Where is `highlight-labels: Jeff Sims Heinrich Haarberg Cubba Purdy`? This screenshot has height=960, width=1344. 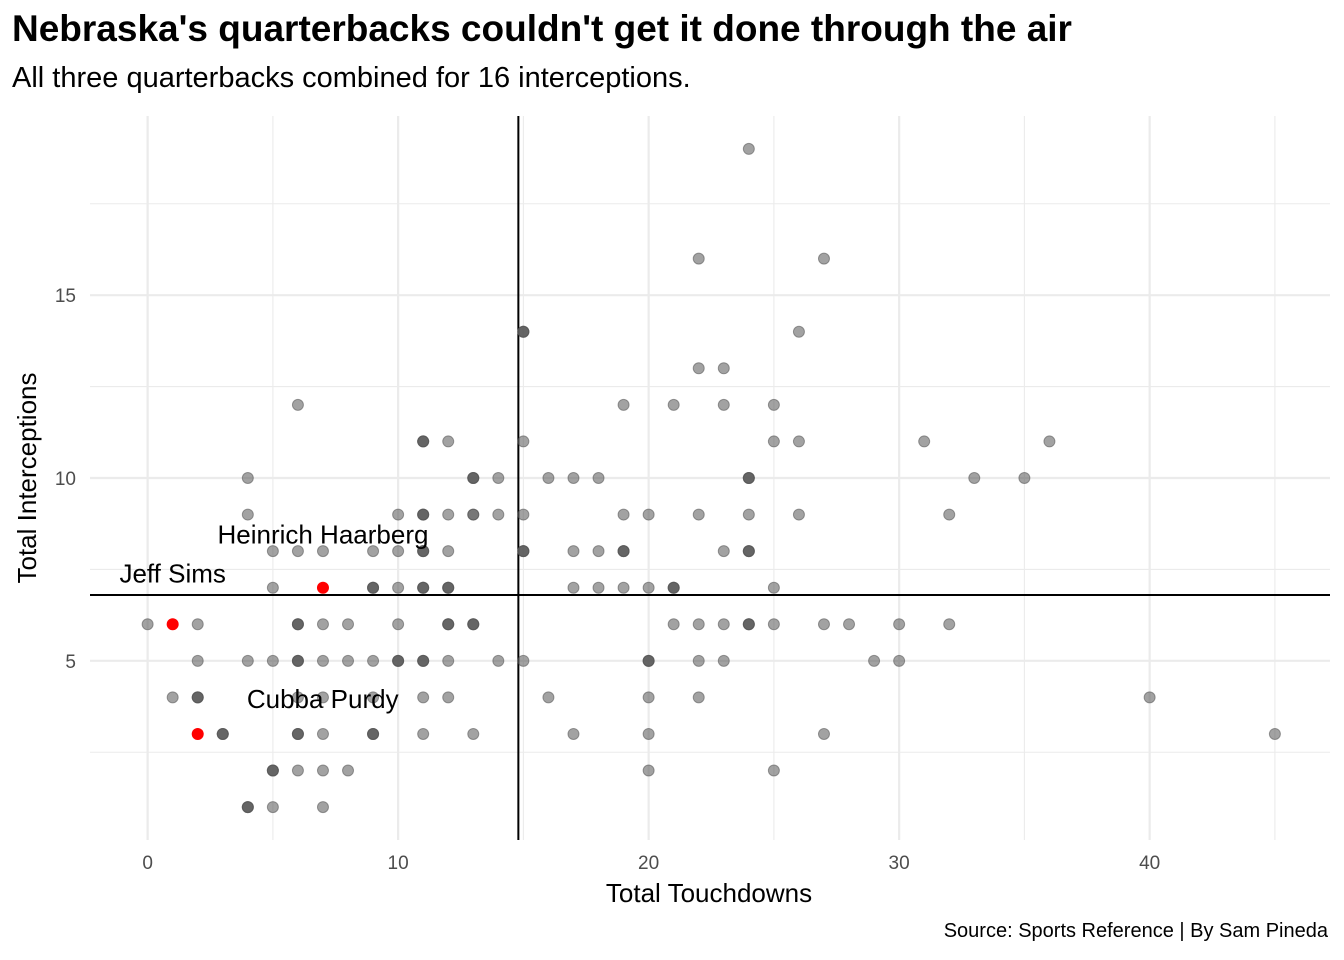 highlight-labels: Jeff Sims Heinrich Haarberg Cubba Purdy is located at coordinates (273, 617).